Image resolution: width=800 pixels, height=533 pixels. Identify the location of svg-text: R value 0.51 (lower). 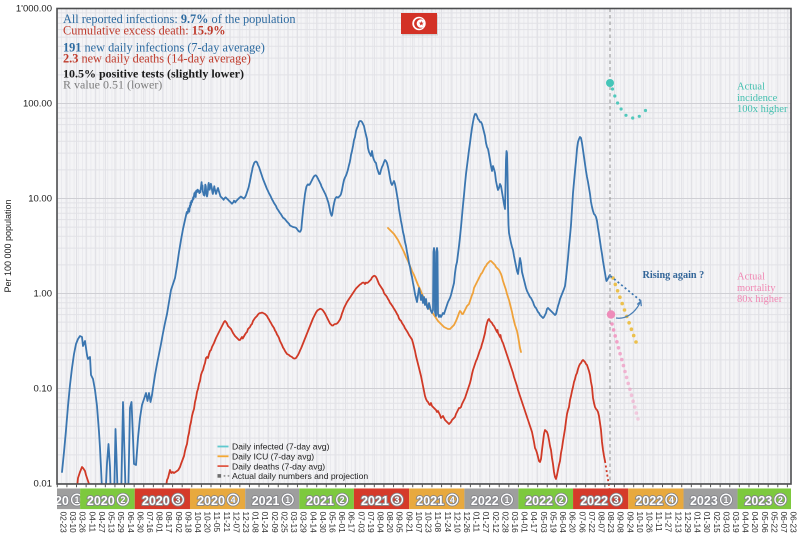
(112, 85).